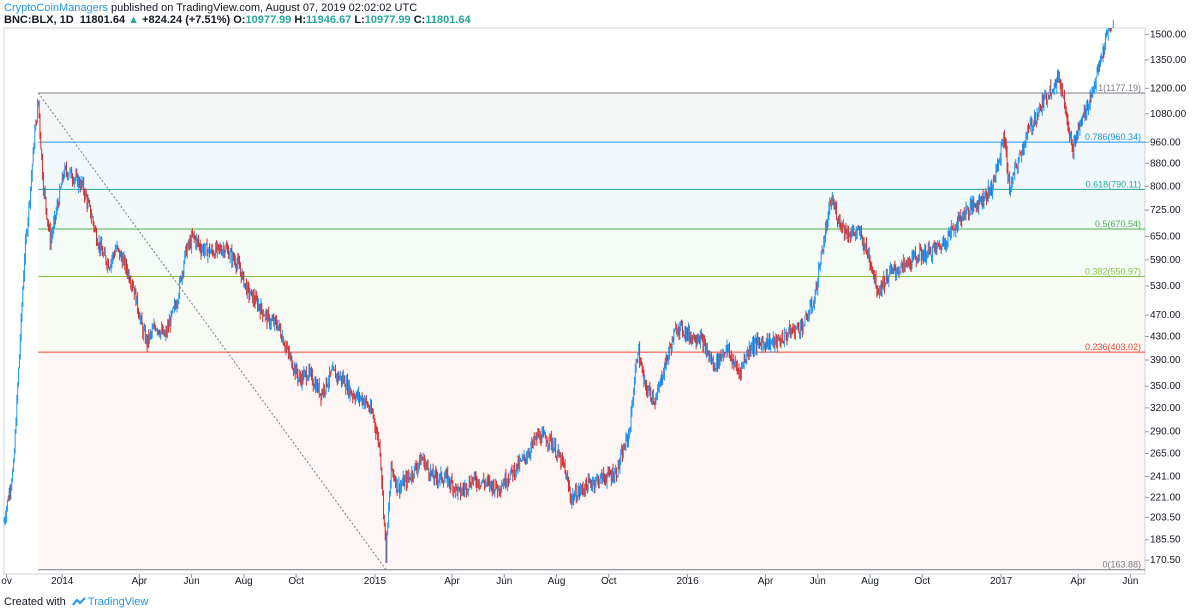 The image size is (1200, 613). I want to click on y-tick-label: 350.00, so click(1165, 386).